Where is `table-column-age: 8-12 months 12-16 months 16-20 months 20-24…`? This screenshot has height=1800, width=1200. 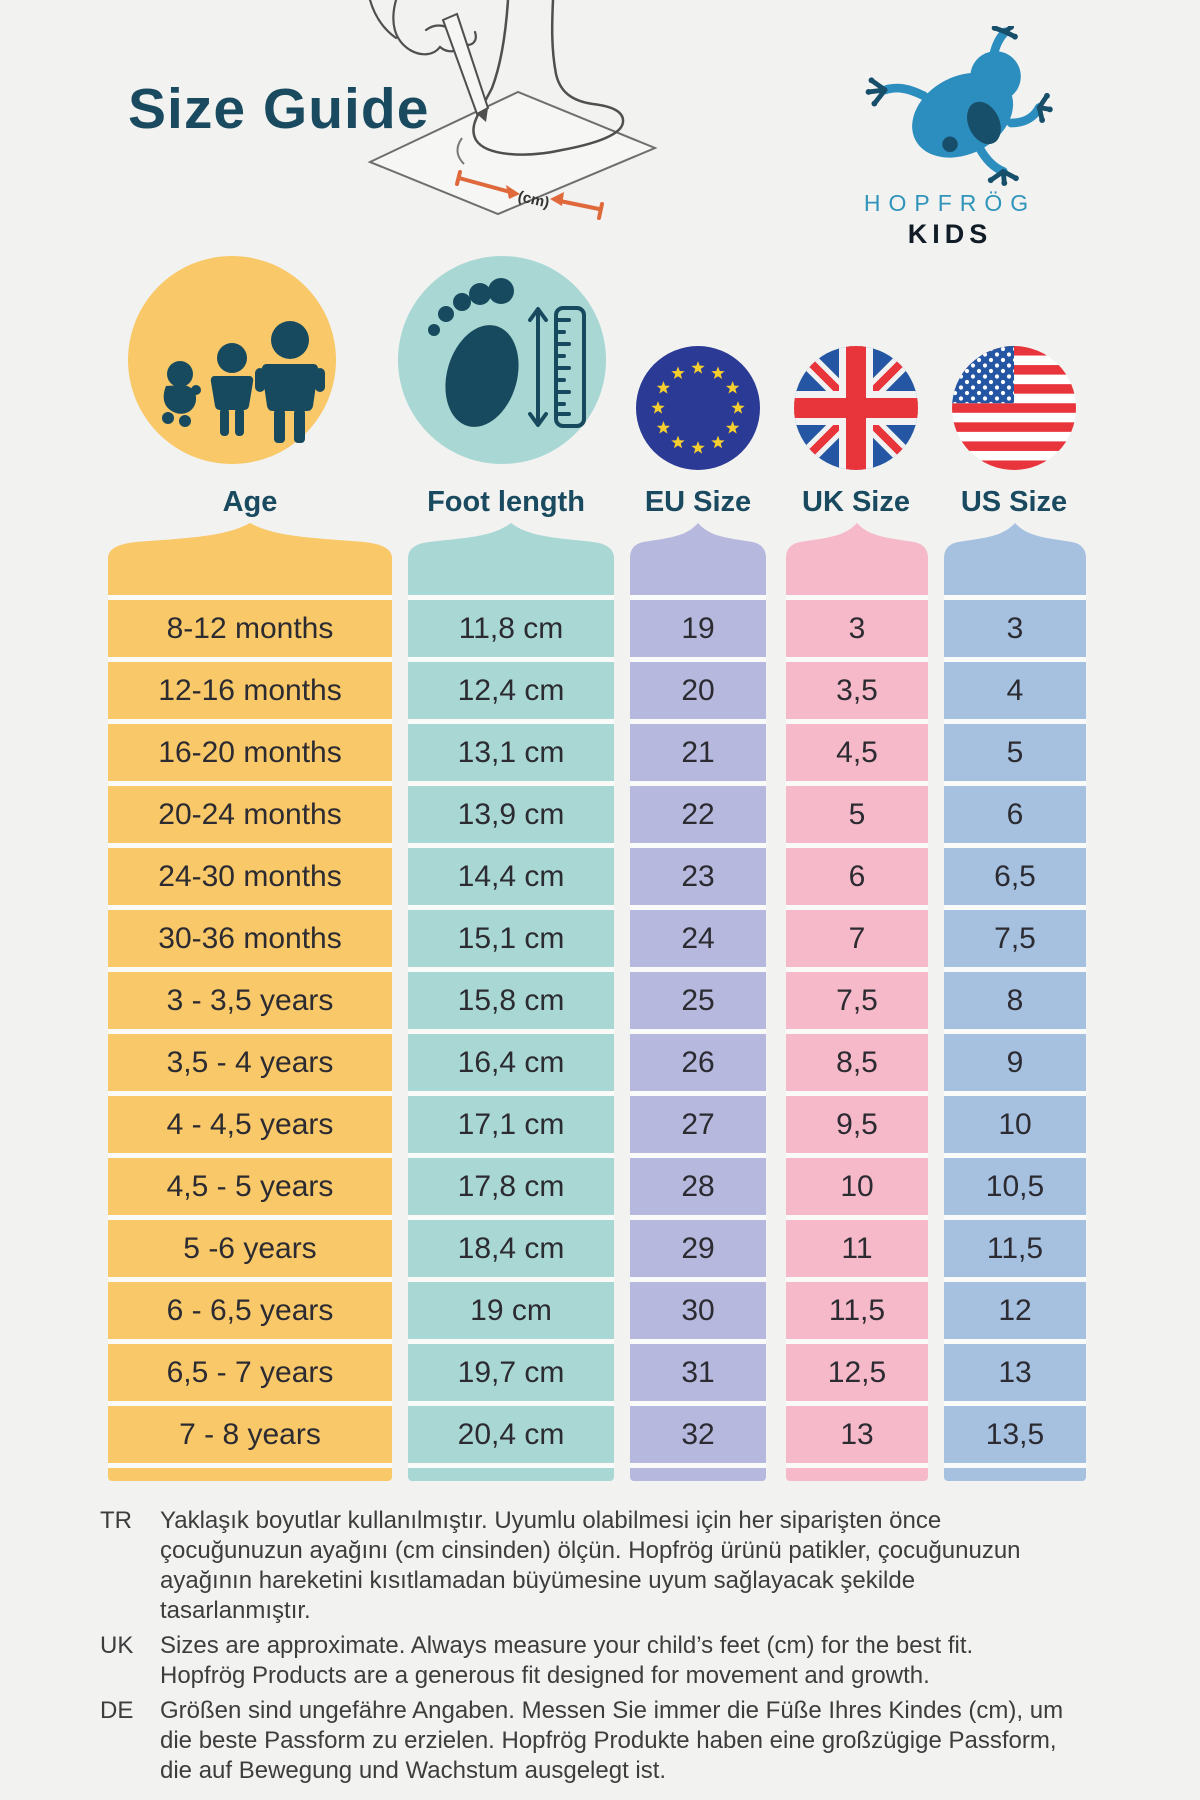 table-column-age: 8-12 months 12-16 months 16-20 months 20-24… is located at coordinates (250, 1002).